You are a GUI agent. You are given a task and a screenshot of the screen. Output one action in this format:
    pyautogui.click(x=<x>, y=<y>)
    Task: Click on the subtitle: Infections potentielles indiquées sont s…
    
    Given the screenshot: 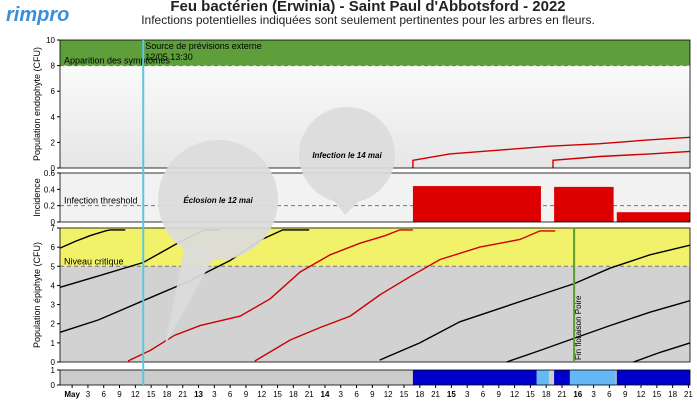 What is the action you would take?
    pyautogui.click(x=368, y=20)
    